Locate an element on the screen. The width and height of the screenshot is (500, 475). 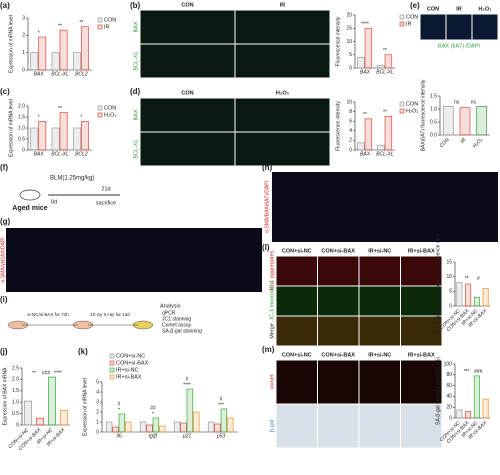
legend-label: CON+si-NC is located at coordinates (130, 356).